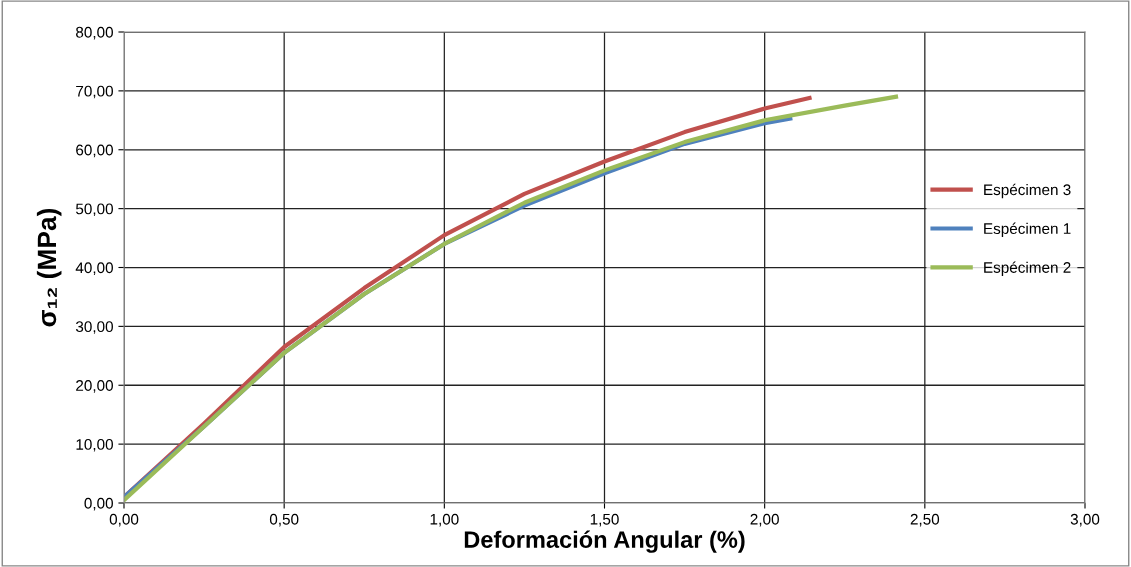 This screenshot has height=567, width=1131. What do you see at coordinates (764, 520) in the screenshot?
I see `x-tick-label: 2,00` at bounding box center [764, 520].